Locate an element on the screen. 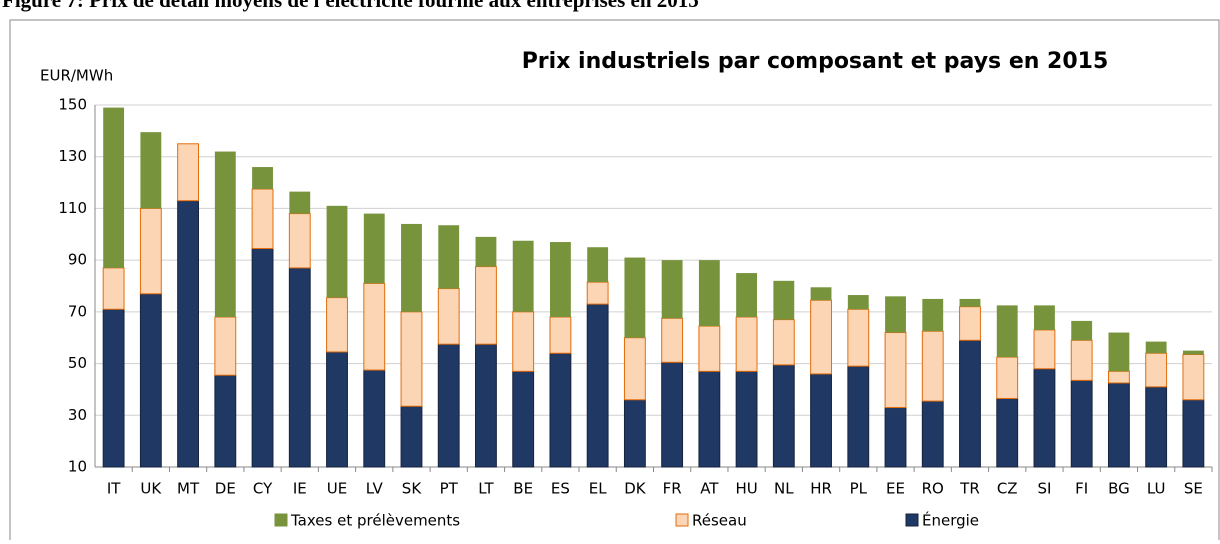 The image size is (1220, 544). x-tick-label: SK is located at coordinates (412, 489).